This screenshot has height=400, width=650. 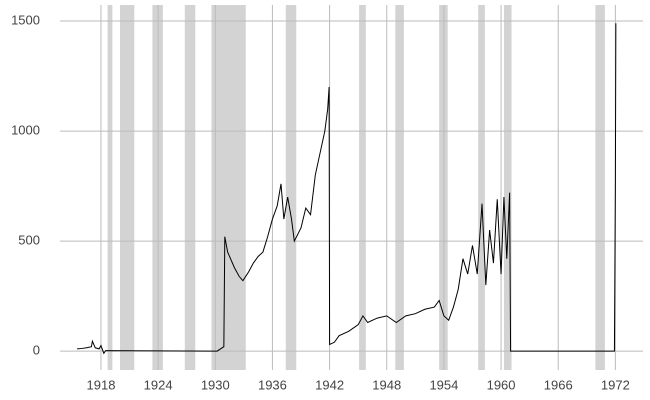 I want to click on x-tick-label: 1918, so click(x=101, y=384).